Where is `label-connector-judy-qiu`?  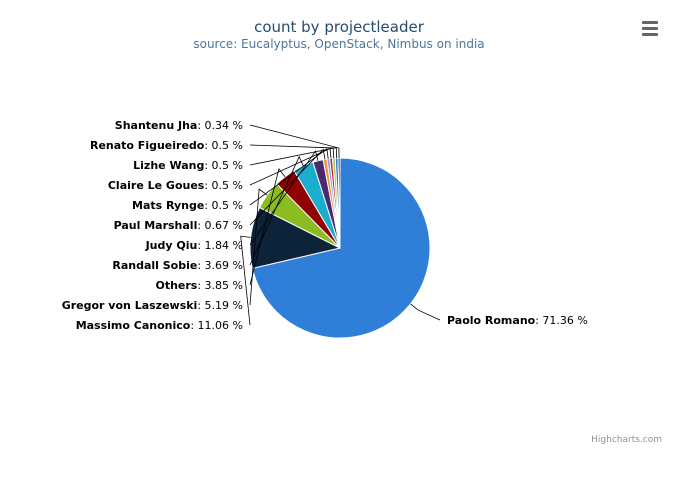
label-connector-judy-qiu is located at coordinates (284, 198).